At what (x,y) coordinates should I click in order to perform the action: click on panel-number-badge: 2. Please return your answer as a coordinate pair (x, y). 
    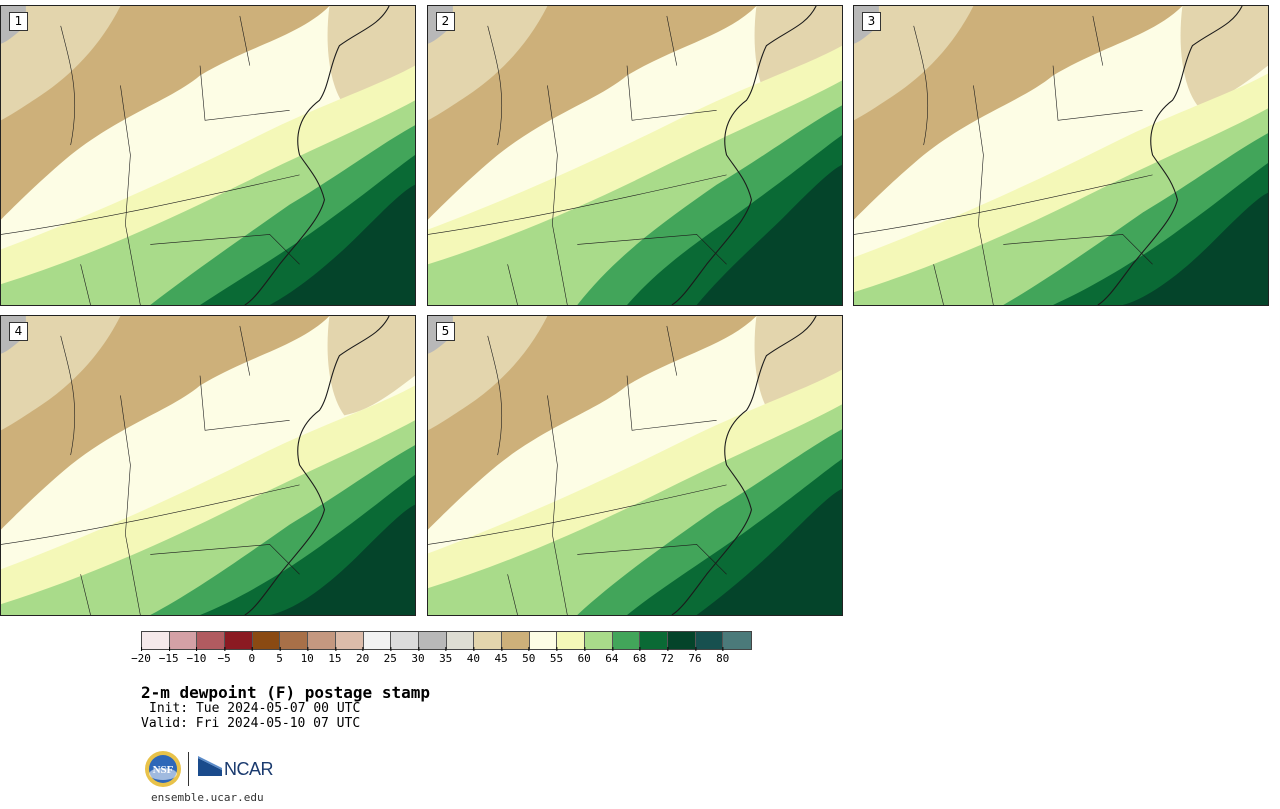
    Looking at the image, I should click on (445, 21).